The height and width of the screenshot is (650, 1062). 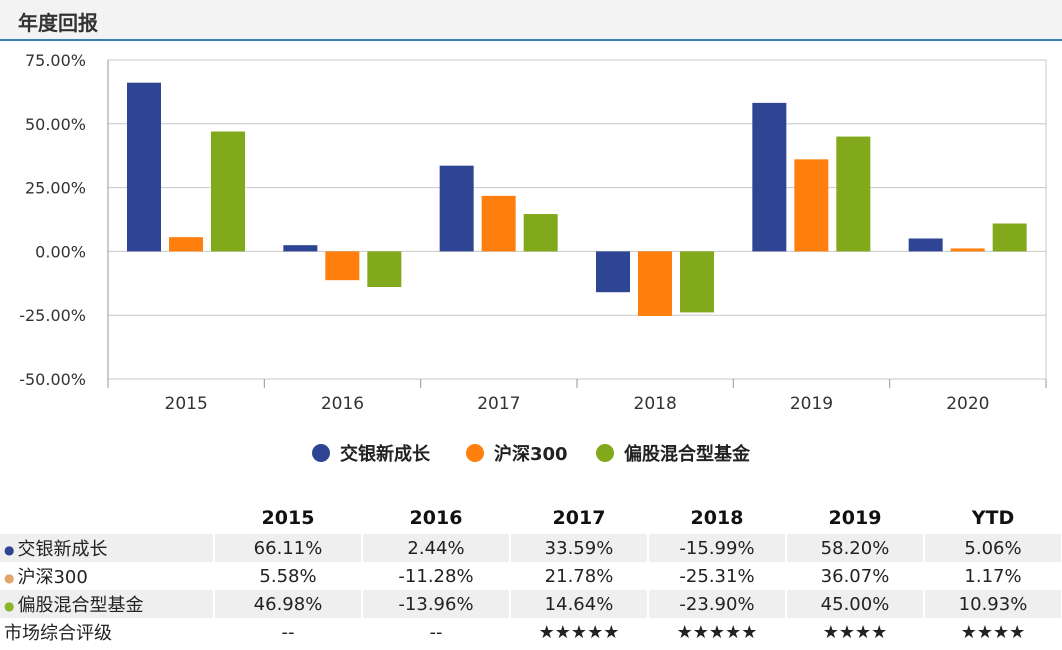 I want to click on table-cell: 14.64%, so click(x=579, y=604).